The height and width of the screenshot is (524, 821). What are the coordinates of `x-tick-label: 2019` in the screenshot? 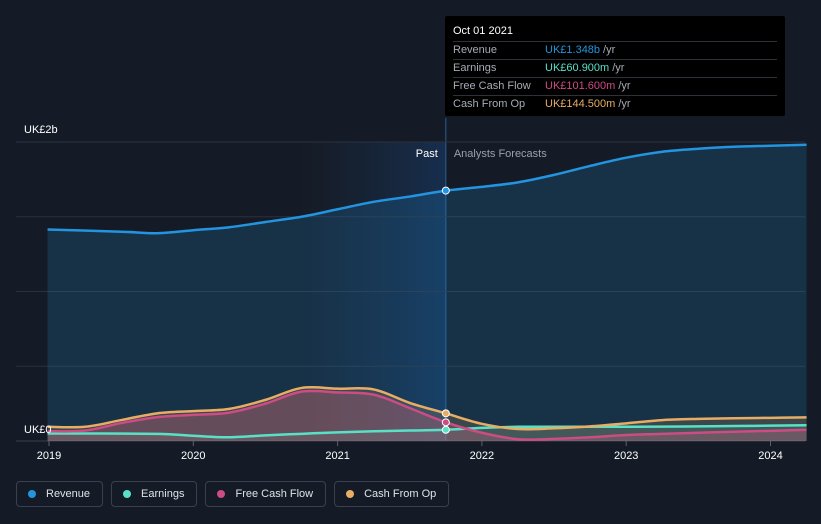 It's located at (49, 456).